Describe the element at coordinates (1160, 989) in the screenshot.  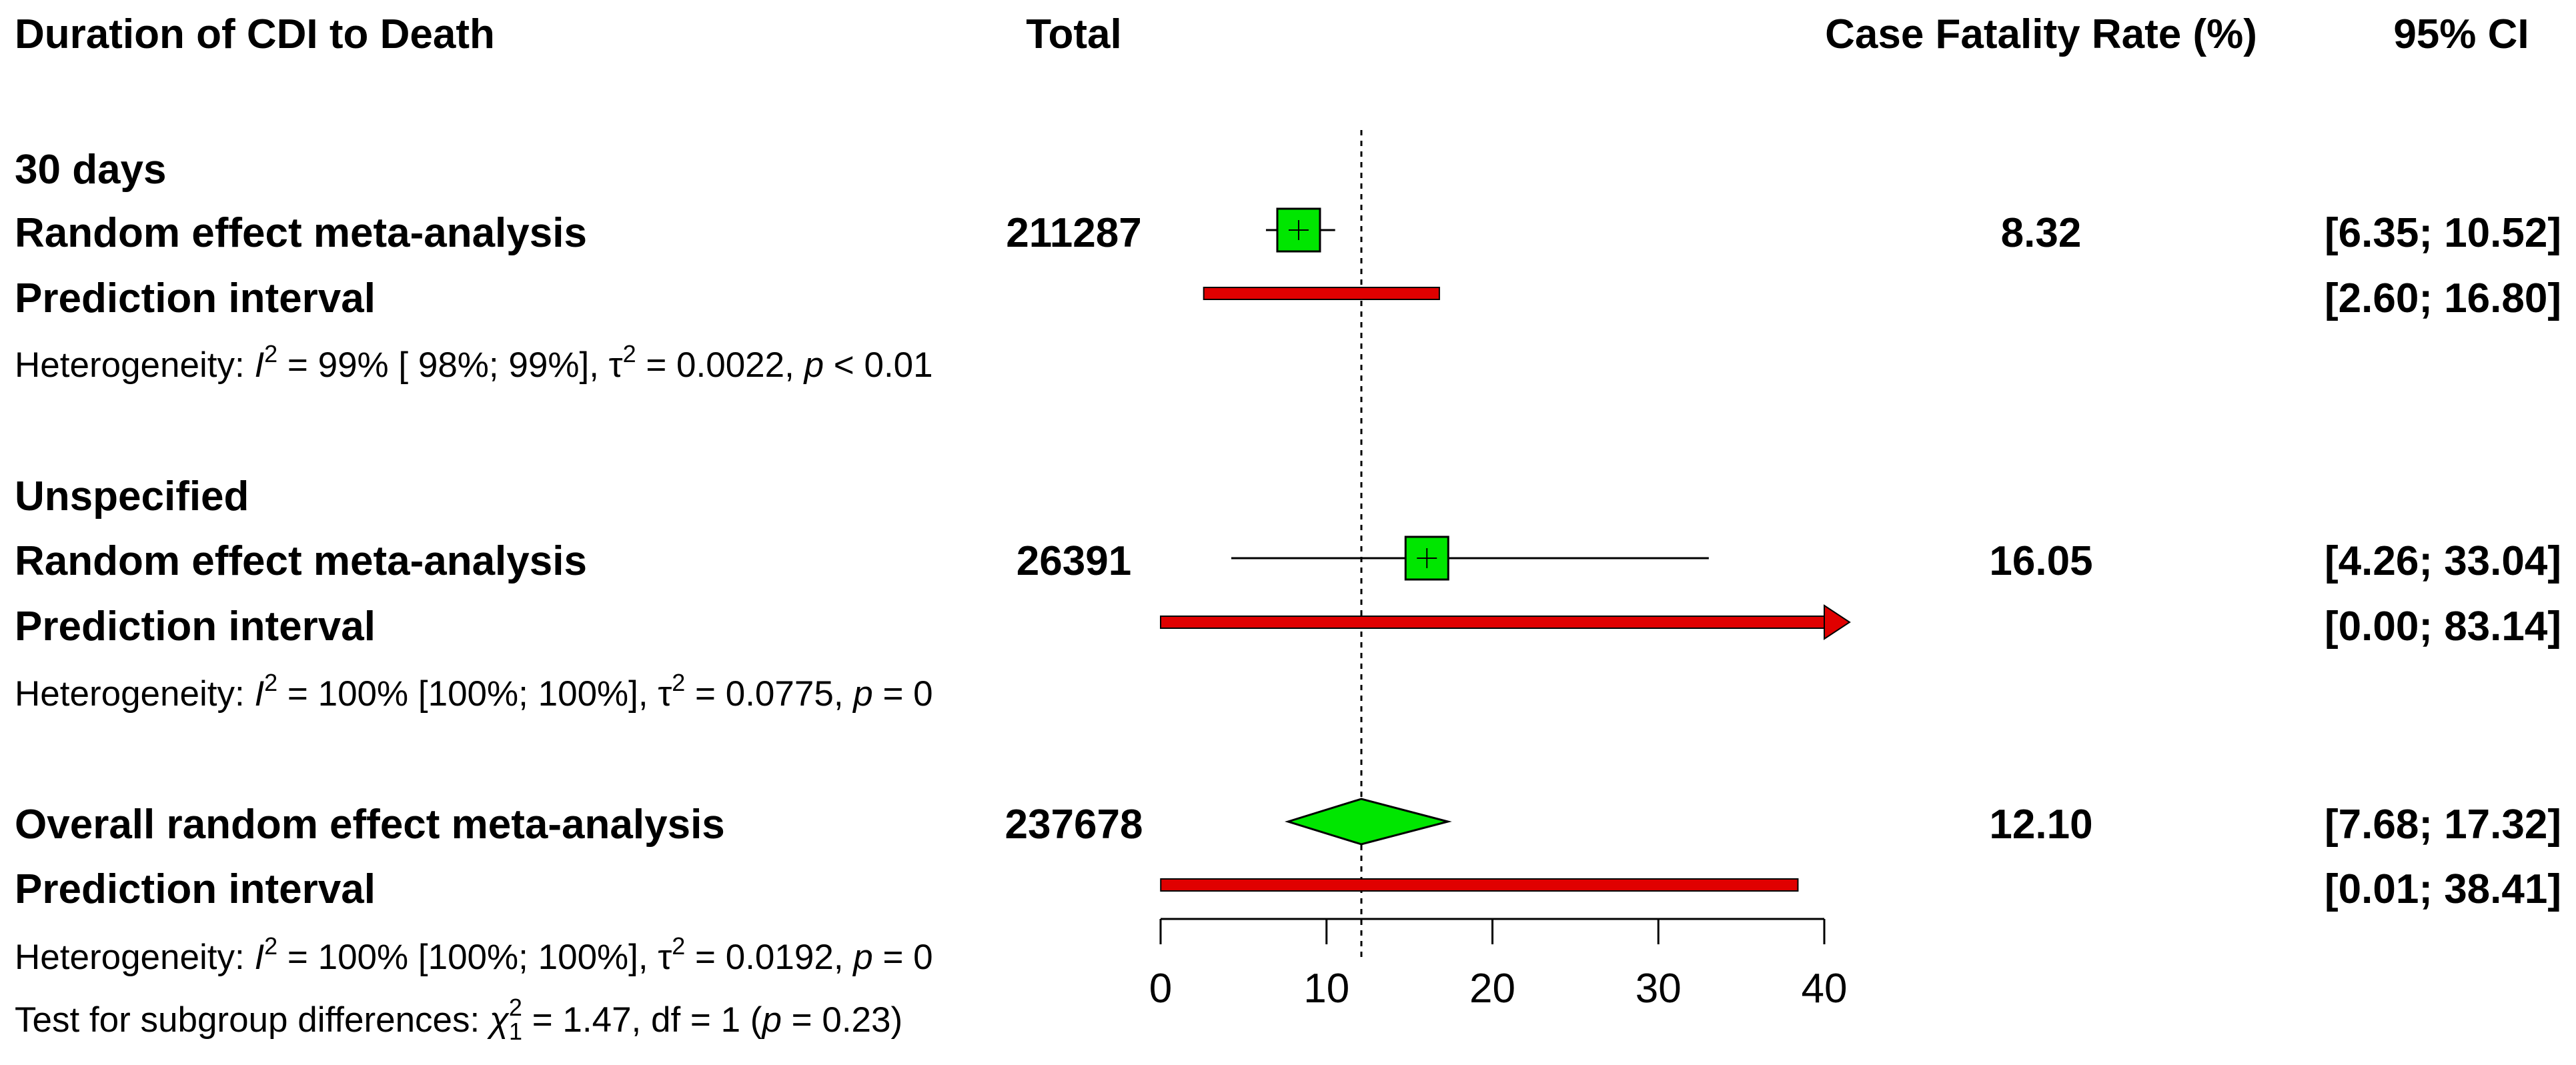
I see `x-tick-label-0: 0` at that location.